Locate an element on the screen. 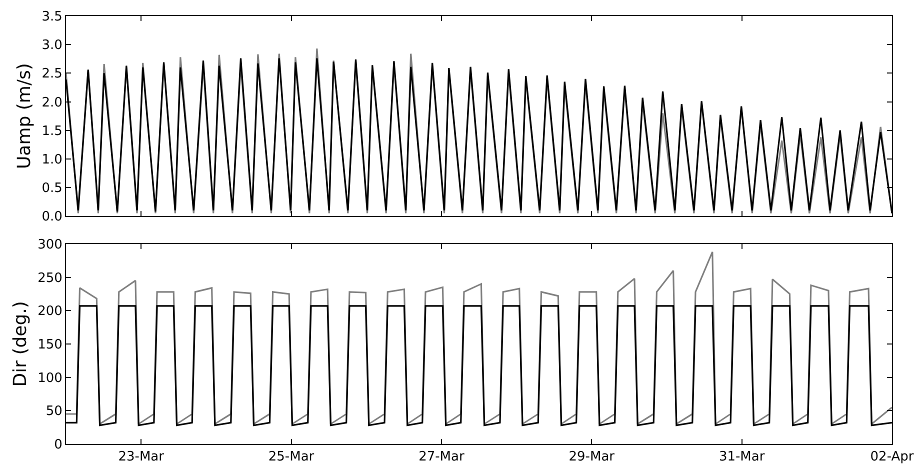 Image resolution: width=924 pixels, height=475 pixels. x-tick-label: 31-Mar is located at coordinates (742, 457).